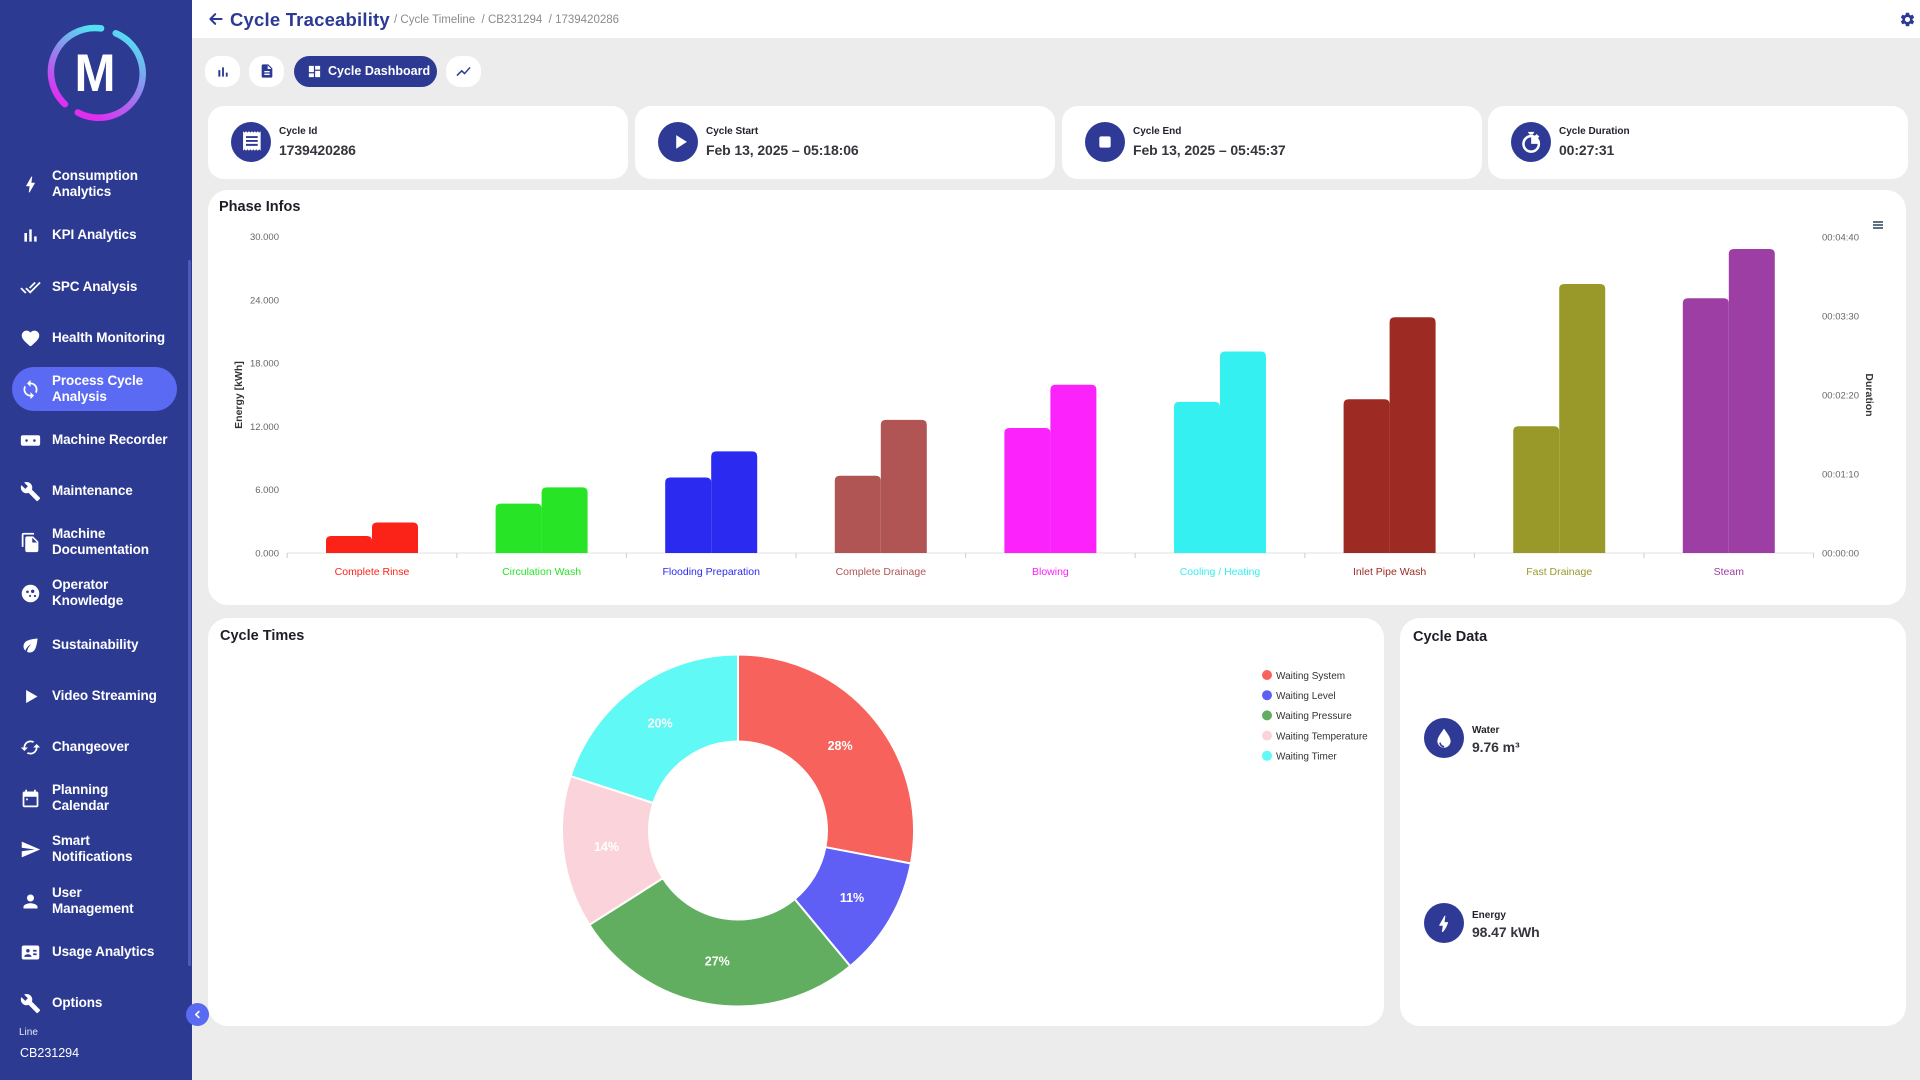  I want to click on svg-text: 27%, so click(717, 961).